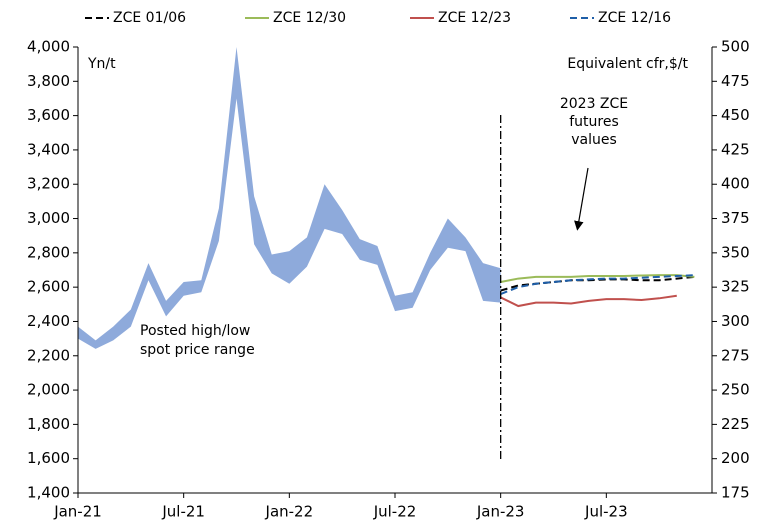  Describe the element at coordinates (735, 458) in the screenshot. I see `y2-tick-label: 200` at that location.